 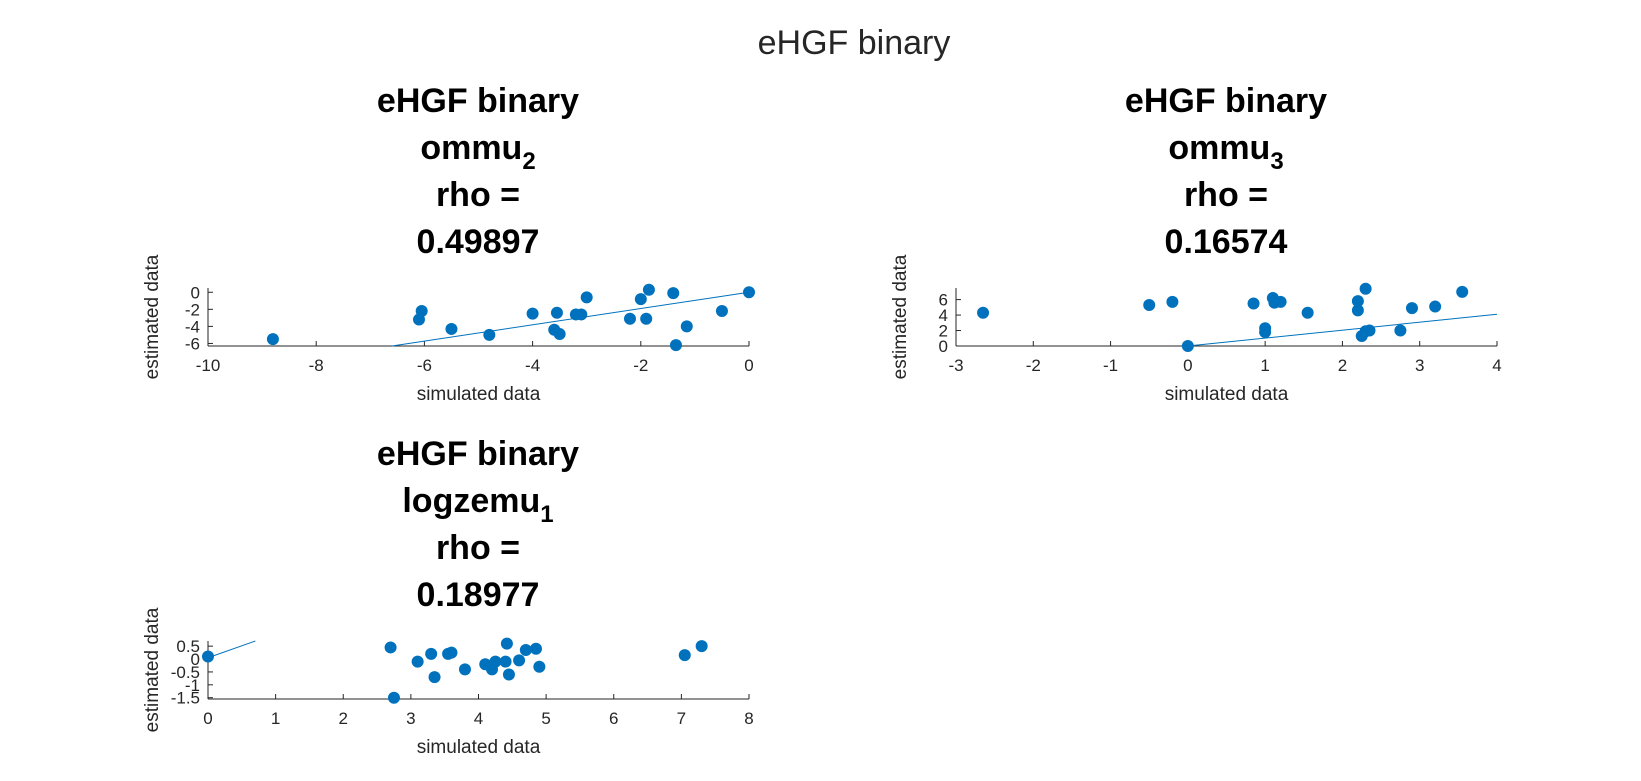 What do you see at coordinates (275, 718) in the screenshot?
I see `x-tick-label: 1` at bounding box center [275, 718].